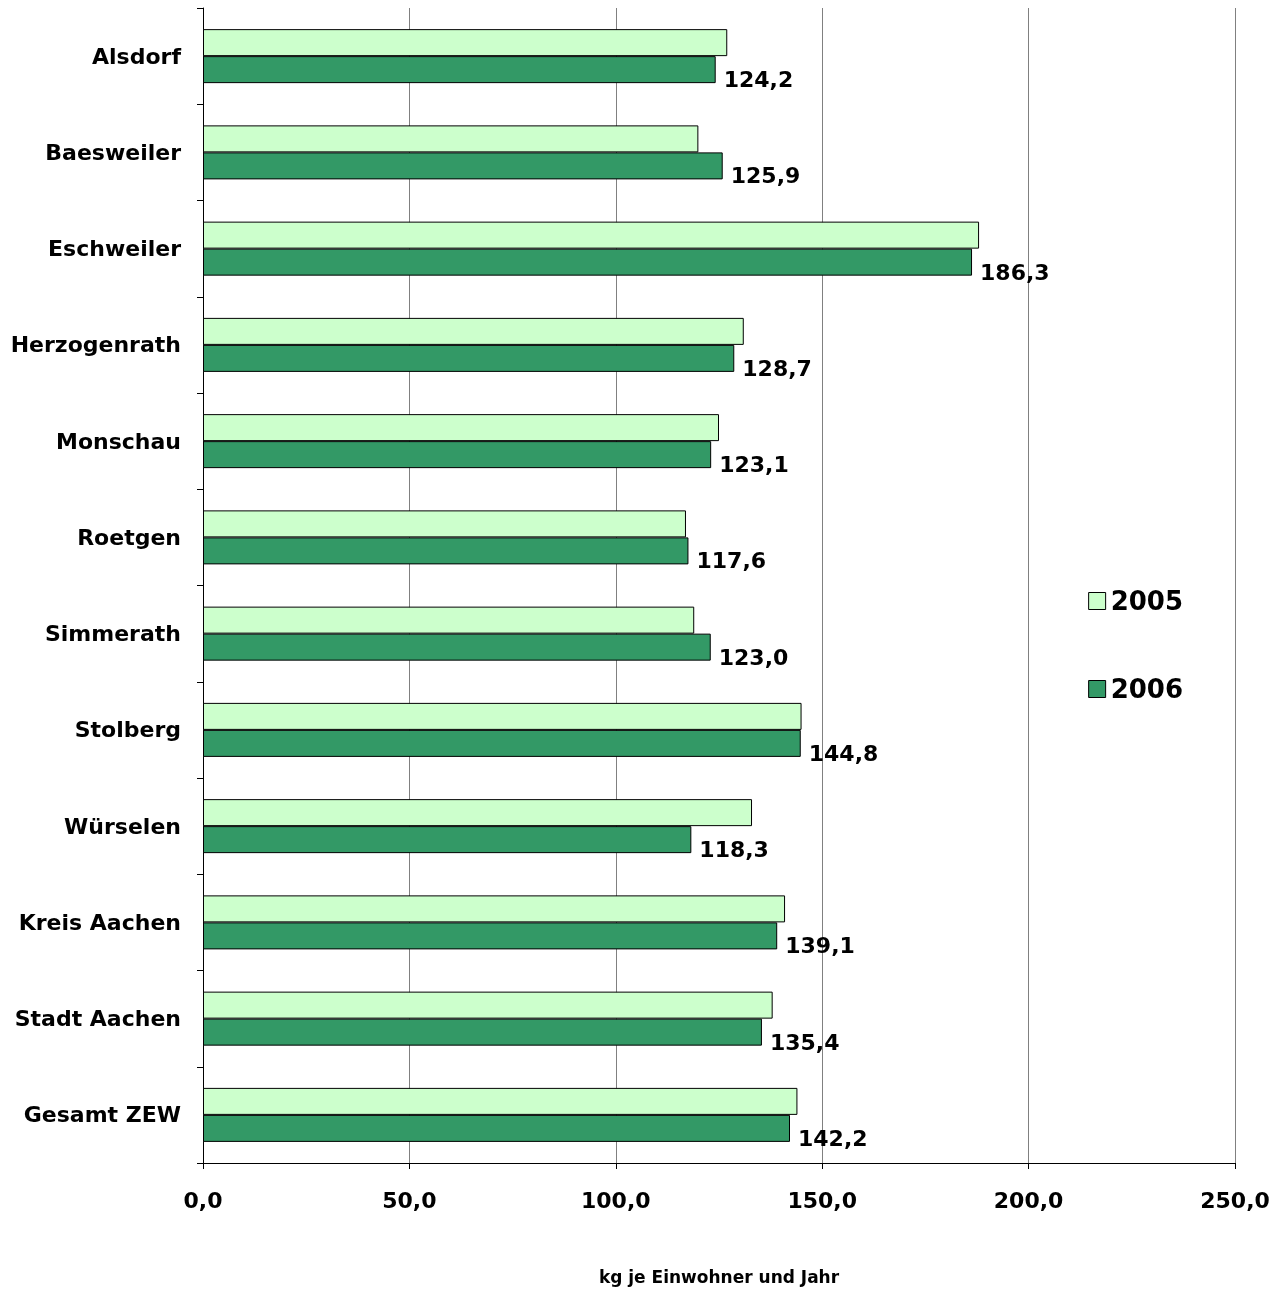 The image size is (1283, 1290). I want to click on y-tick-label: Eschweiler, so click(115, 249).